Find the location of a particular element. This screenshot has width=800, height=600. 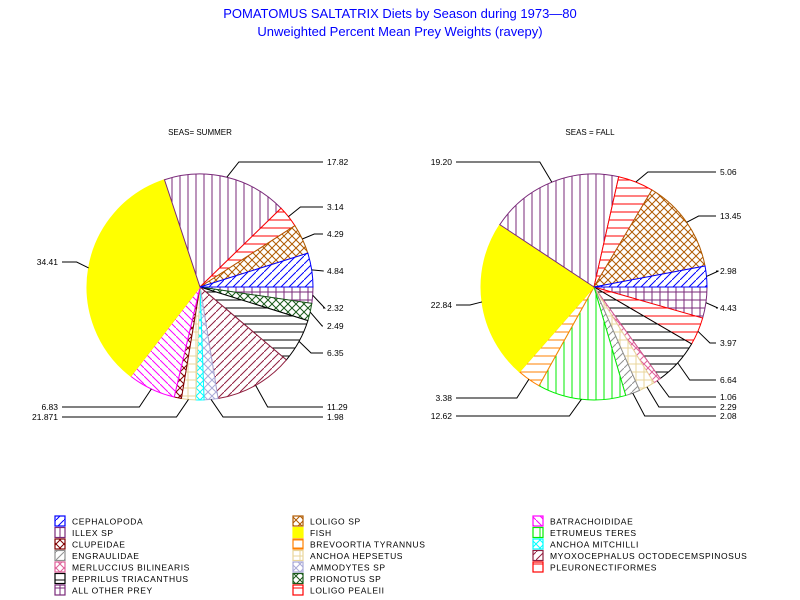

slice-label: 11.29 is located at coordinates (337, 407).